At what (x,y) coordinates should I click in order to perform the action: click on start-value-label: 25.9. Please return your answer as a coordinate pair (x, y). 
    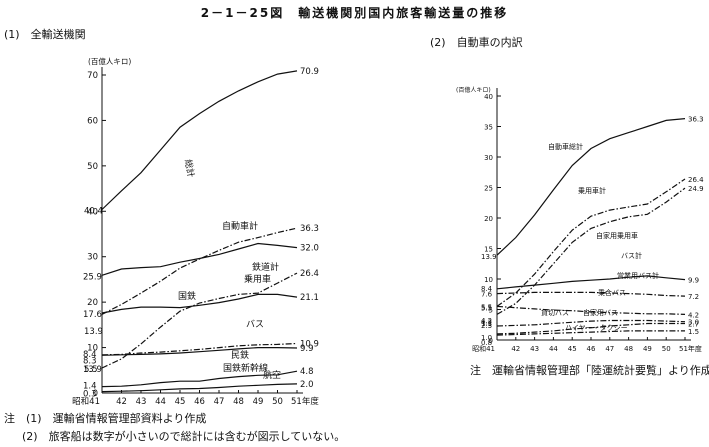
    Looking at the image, I should click on (92, 277).